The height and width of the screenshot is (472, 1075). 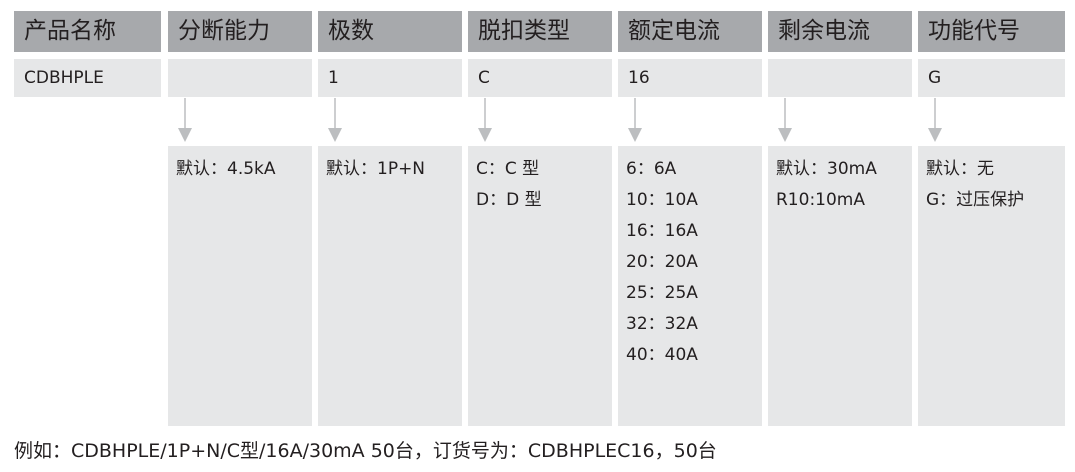 I want to click on column: 分断能力 默认：4.5kA, so click(x=240, y=218).